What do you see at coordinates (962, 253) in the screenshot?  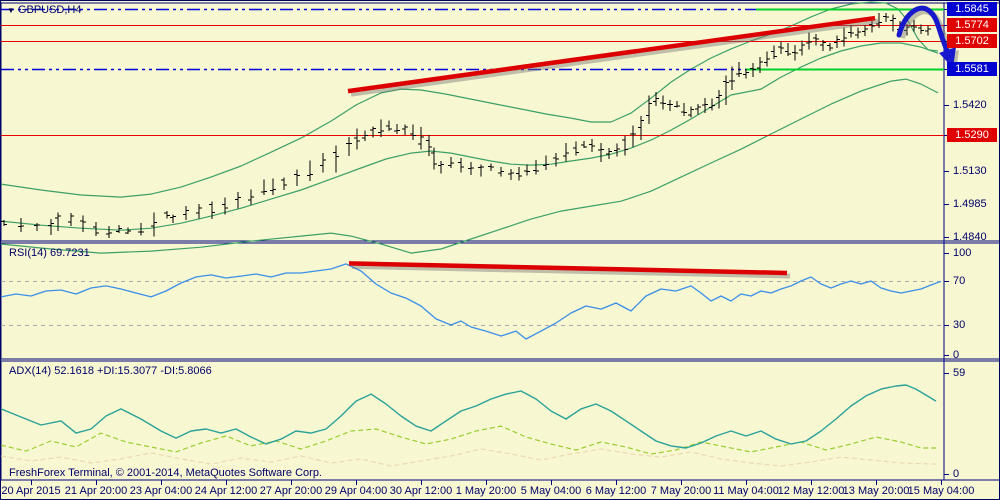 I see `indicator-scale-value: 100` at bounding box center [962, 253].